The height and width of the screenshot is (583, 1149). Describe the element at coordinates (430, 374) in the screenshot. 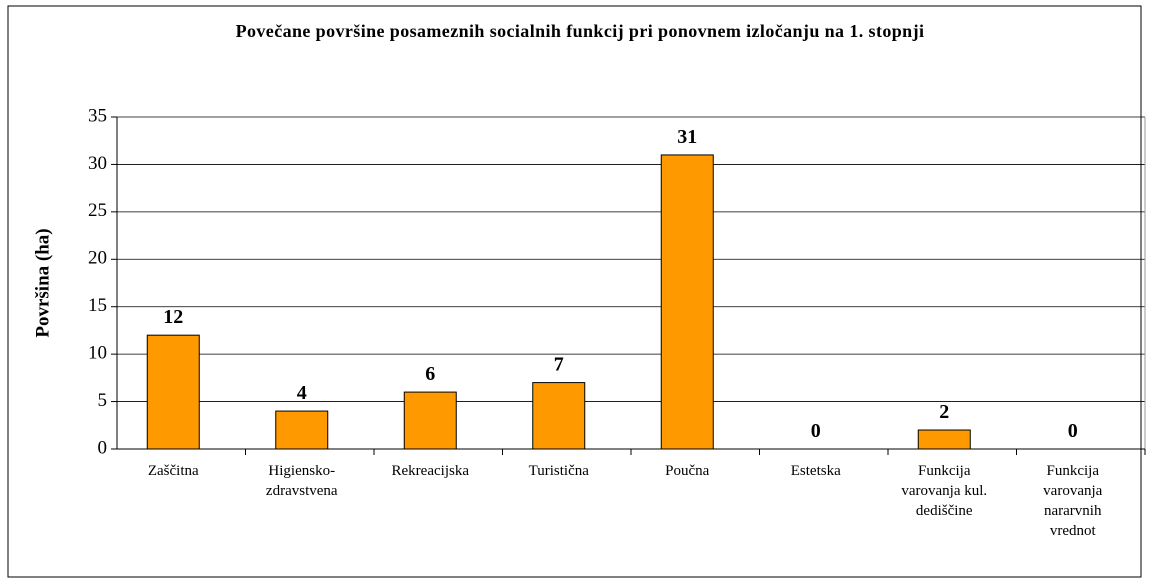

I see `data-label: 6` at that location.